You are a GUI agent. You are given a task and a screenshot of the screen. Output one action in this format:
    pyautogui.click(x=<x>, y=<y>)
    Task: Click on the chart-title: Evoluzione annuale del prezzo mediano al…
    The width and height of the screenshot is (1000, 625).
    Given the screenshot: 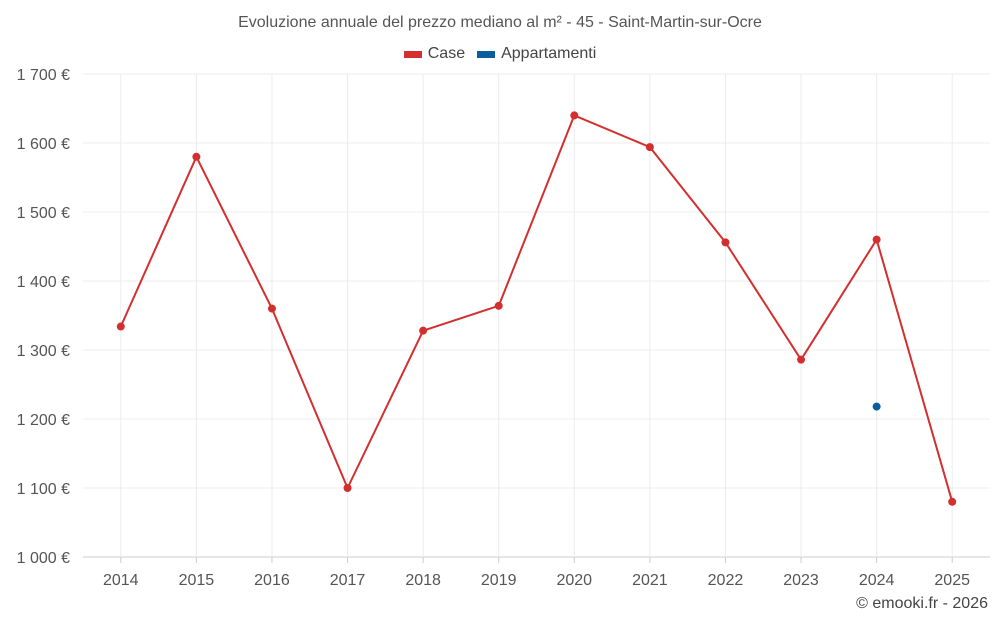 What is the action you would take?
    pyautogui.click(x=500, y=22)
    